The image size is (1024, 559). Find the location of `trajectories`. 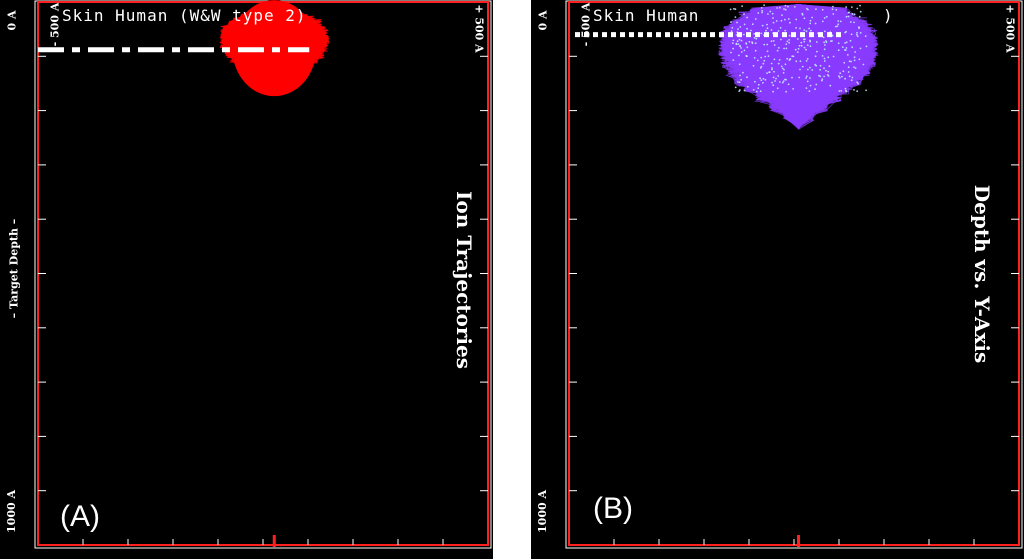

trajectories is located at coordinates (798, 67).